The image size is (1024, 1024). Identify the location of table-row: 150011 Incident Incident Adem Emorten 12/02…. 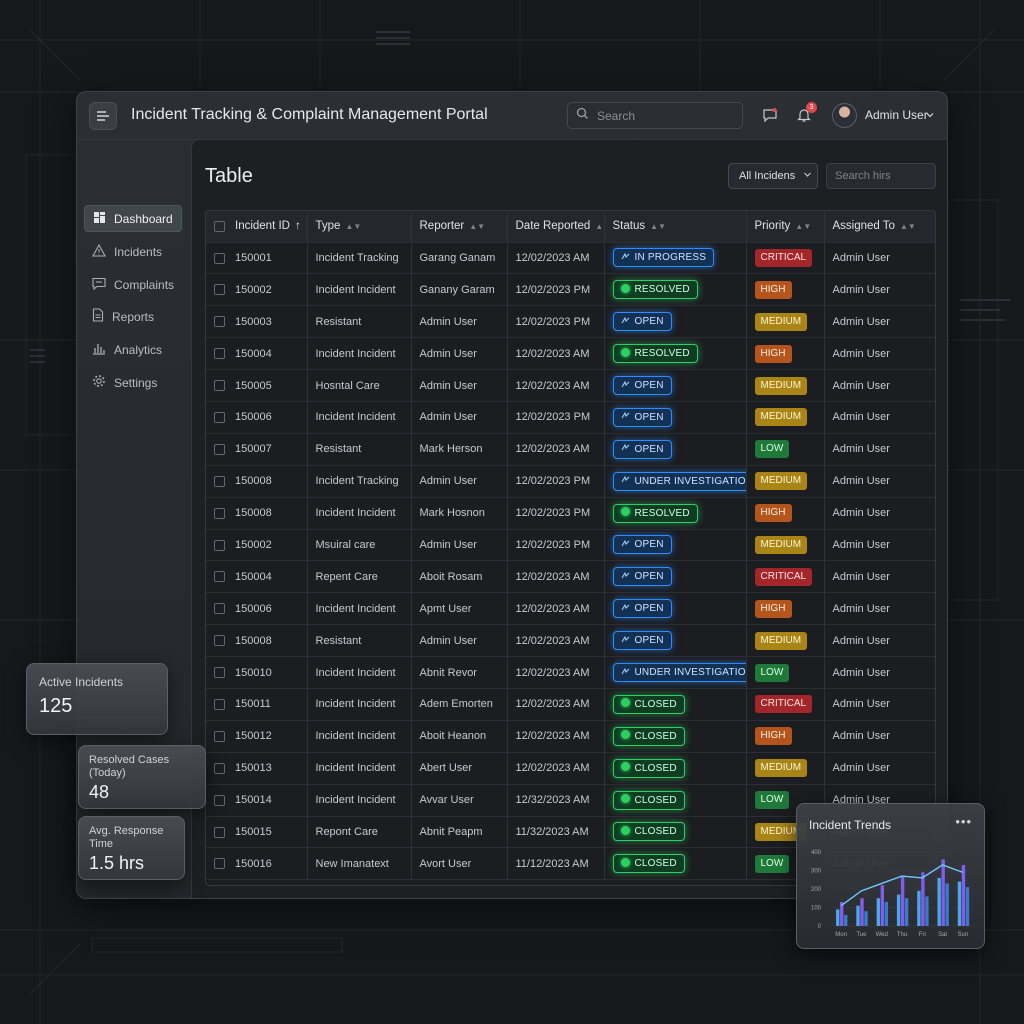
(570, 704).